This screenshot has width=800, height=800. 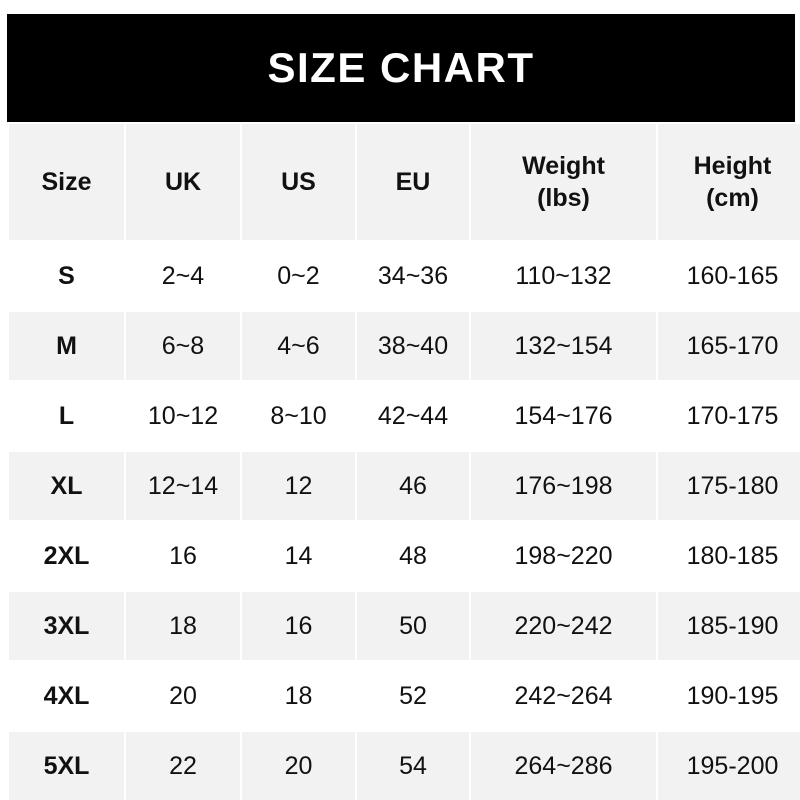 What do you see at coordinates (563, 346) in the screenshot?
I see `cell-weight: 132~154` at bounding box center [563, 346].